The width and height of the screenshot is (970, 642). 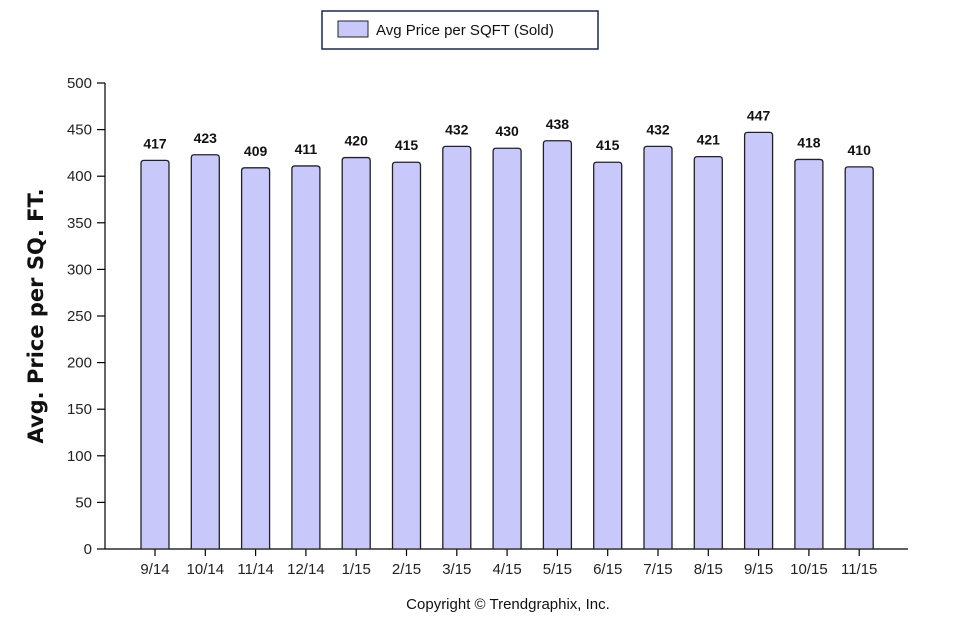 I want to click on legend: Avg Price per SQFT (Sold), so click(x=460, y=30).